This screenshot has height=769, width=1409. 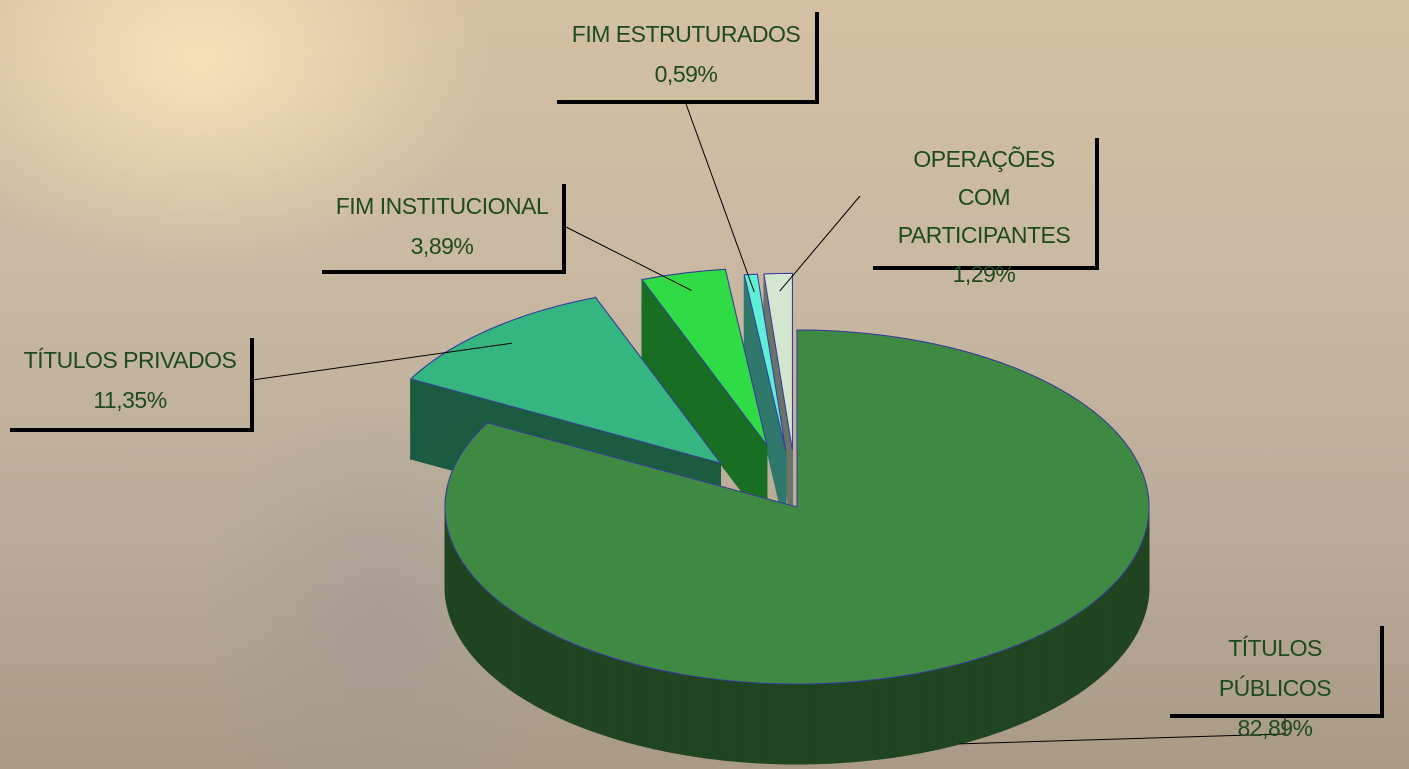 I want to click on slice-value-label: 82,89%, so click(x=1275, y=728).